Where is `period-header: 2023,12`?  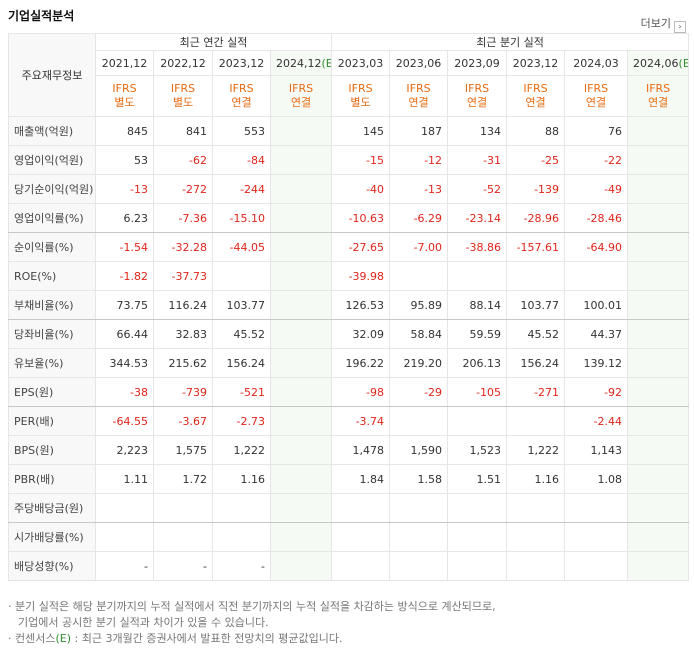
period-header: 2023,12 is located at coordinates (536, 63).